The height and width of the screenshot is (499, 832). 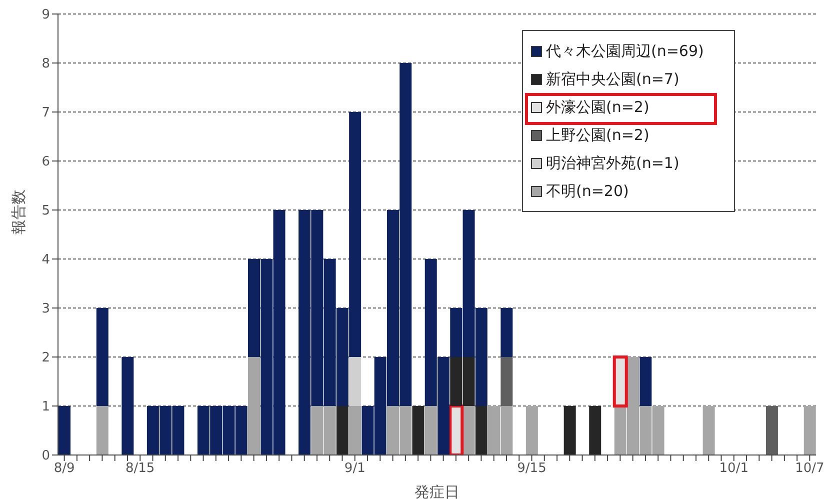 What do you see at coordinates (46, 309) in the screenshot?
I see `y-tick-label: 3` at bounding box center [46, 309].